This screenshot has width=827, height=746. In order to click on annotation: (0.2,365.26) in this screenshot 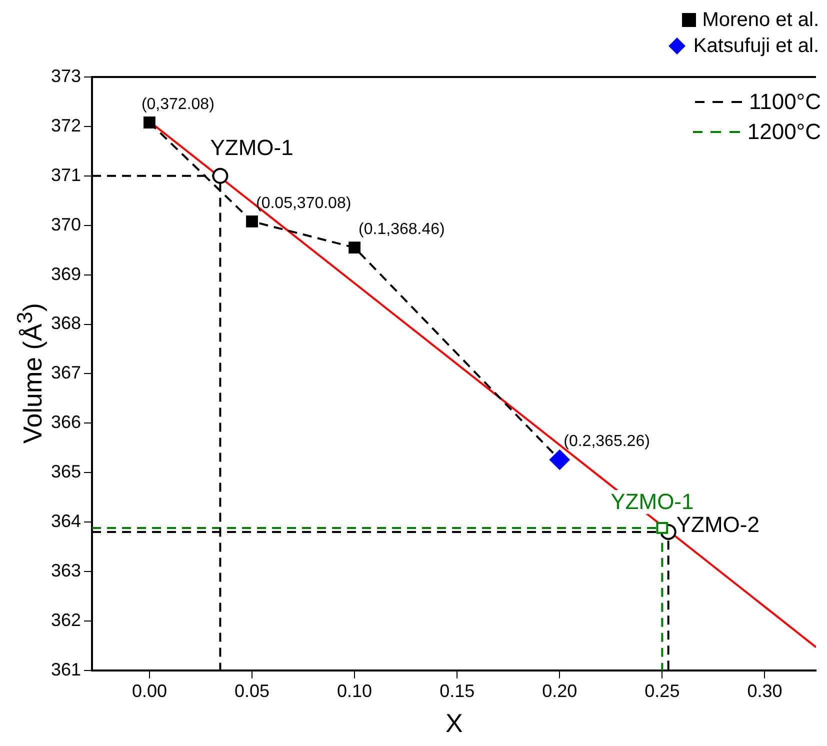, I will do `click(607, 441)`.